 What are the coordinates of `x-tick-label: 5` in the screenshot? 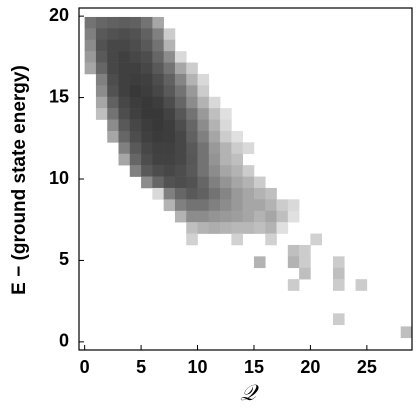 It's located at (141, 367).